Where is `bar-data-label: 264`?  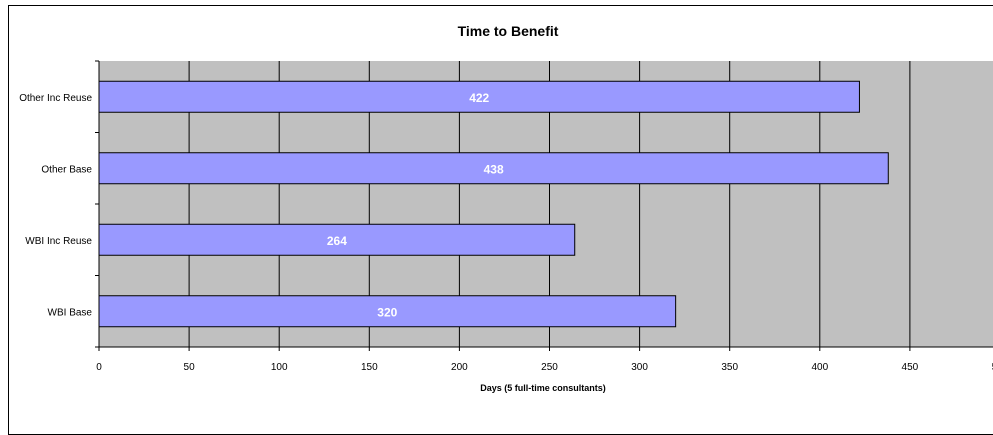 bar-data-label: 264 is located at coordinates (337, 241).